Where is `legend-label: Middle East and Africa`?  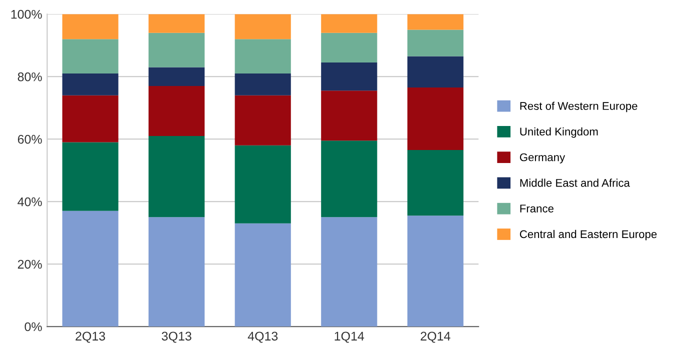 legend-label: Middle East and Africa is located at coordinates (575, 182).